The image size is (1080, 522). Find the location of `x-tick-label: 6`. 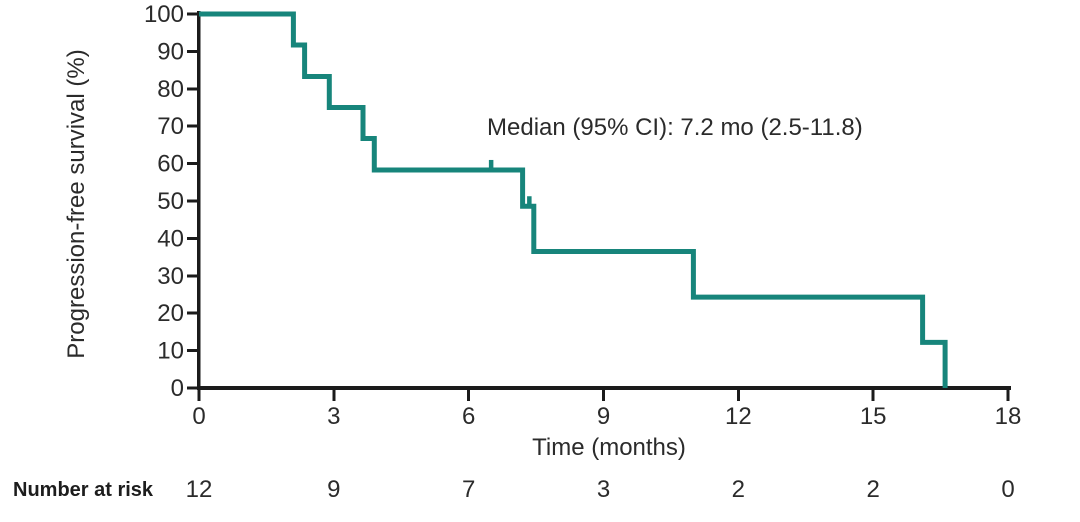

x-tick-label: 6 is located at coordinates (468, 416).